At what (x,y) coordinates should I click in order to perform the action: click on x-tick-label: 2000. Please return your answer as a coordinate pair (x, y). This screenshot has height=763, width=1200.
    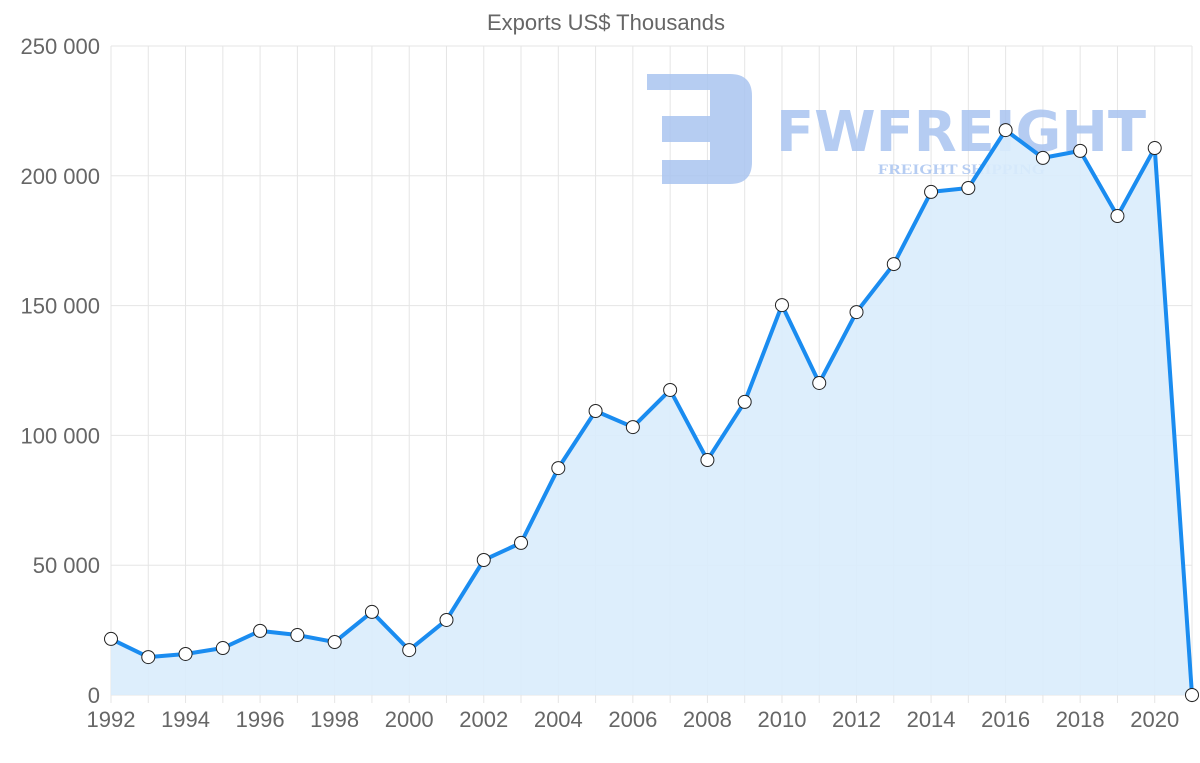
    Looking at the image, I should click on (409, 719).